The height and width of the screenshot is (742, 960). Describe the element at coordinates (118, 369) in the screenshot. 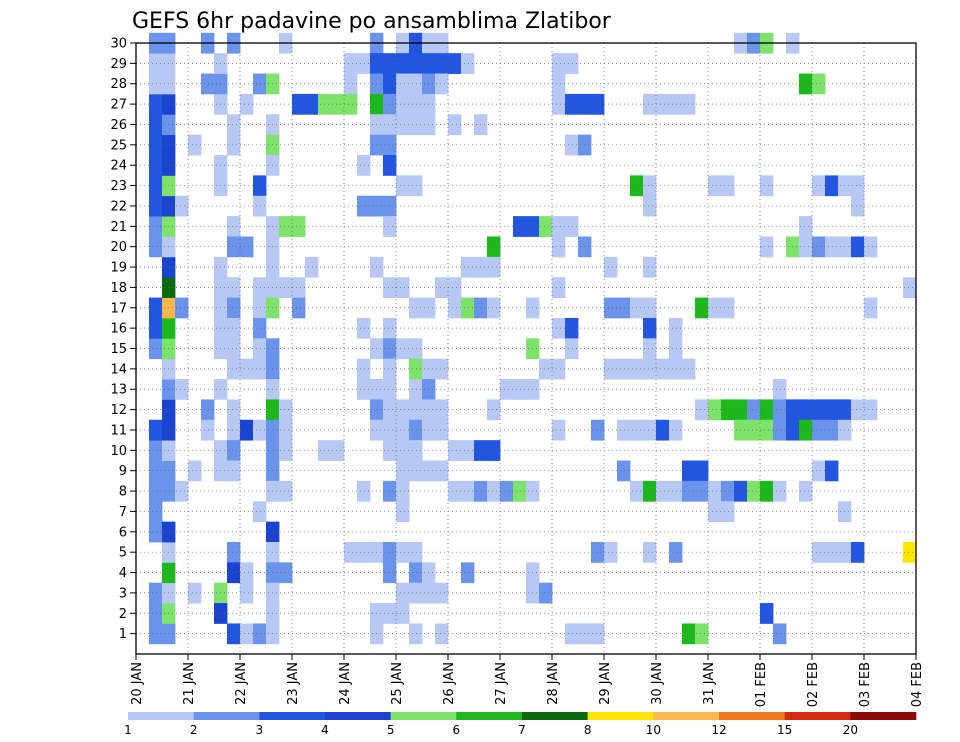

I see `y-tick-label: 14` at that location.